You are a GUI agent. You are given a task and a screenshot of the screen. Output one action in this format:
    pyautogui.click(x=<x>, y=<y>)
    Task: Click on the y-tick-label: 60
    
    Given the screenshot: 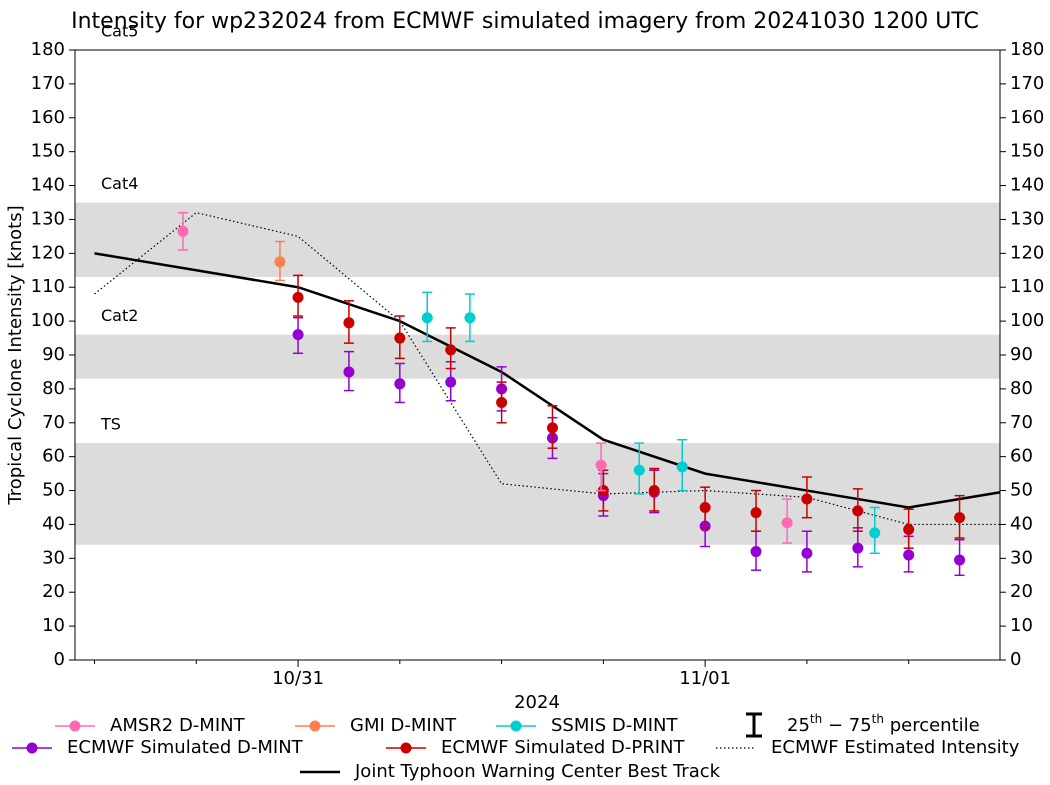 What is the action you would take?
    pyautogui.click(x=53, y=456)
    